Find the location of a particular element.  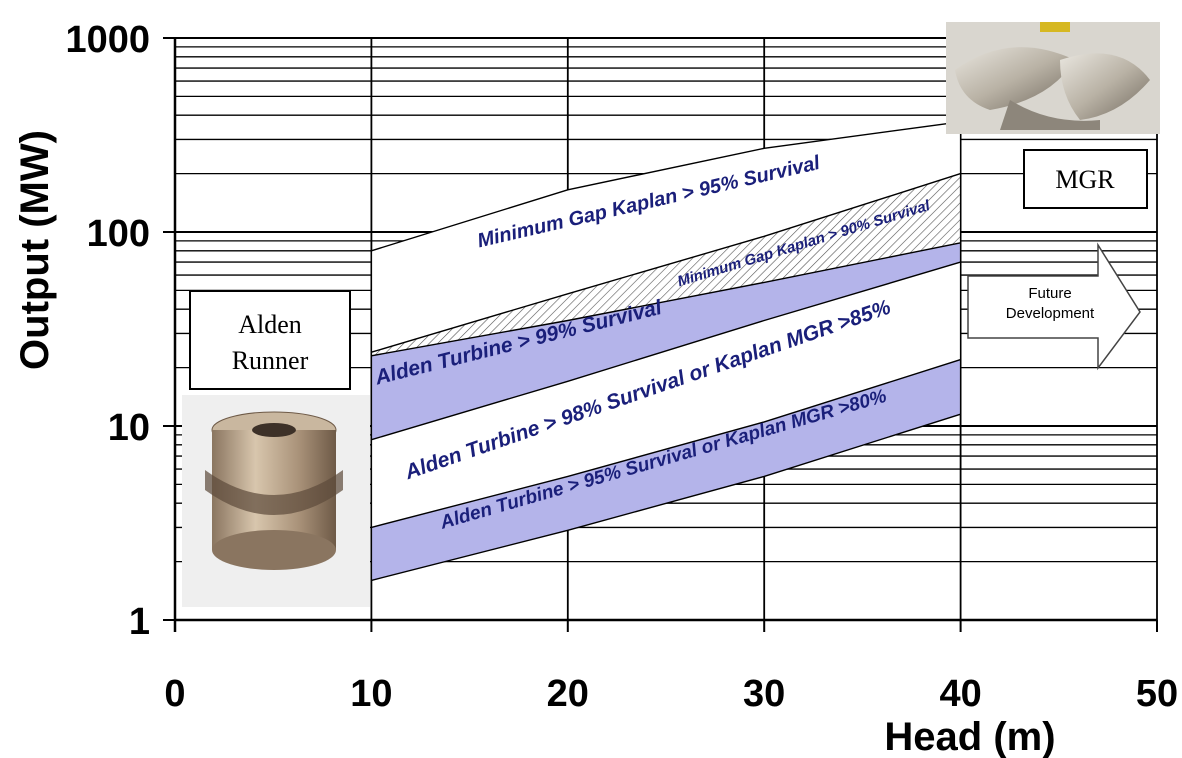

boundary-alden95_top is located at coordinates (666, 443).